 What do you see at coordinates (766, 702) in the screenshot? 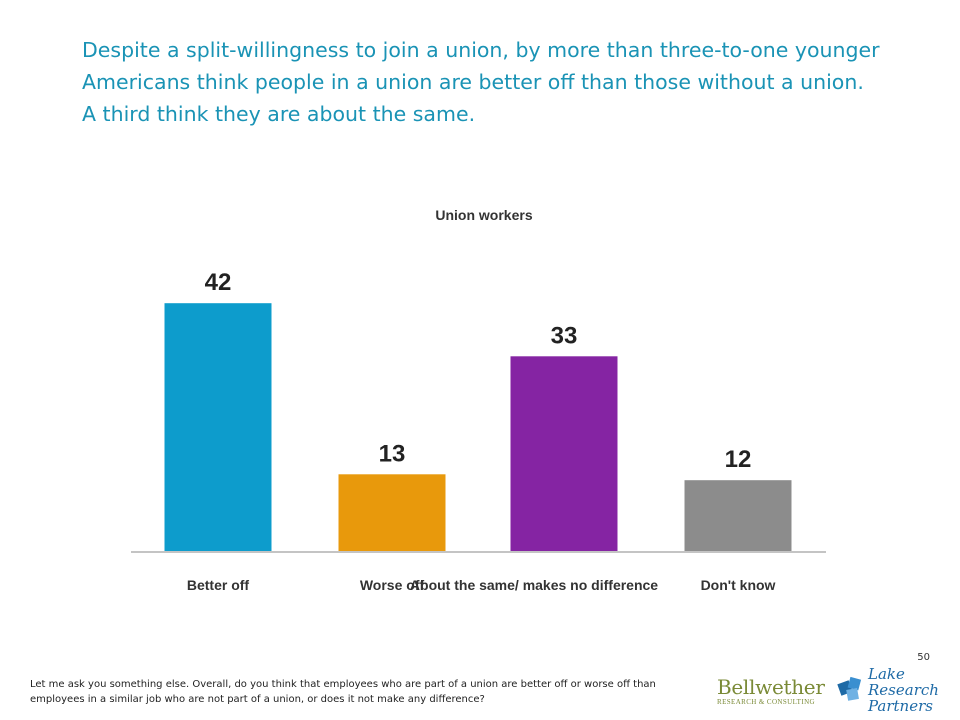
I see `bellwether-logo-subtitle: RESEARCH & CONSULTING` at bounding box center [766, 702].